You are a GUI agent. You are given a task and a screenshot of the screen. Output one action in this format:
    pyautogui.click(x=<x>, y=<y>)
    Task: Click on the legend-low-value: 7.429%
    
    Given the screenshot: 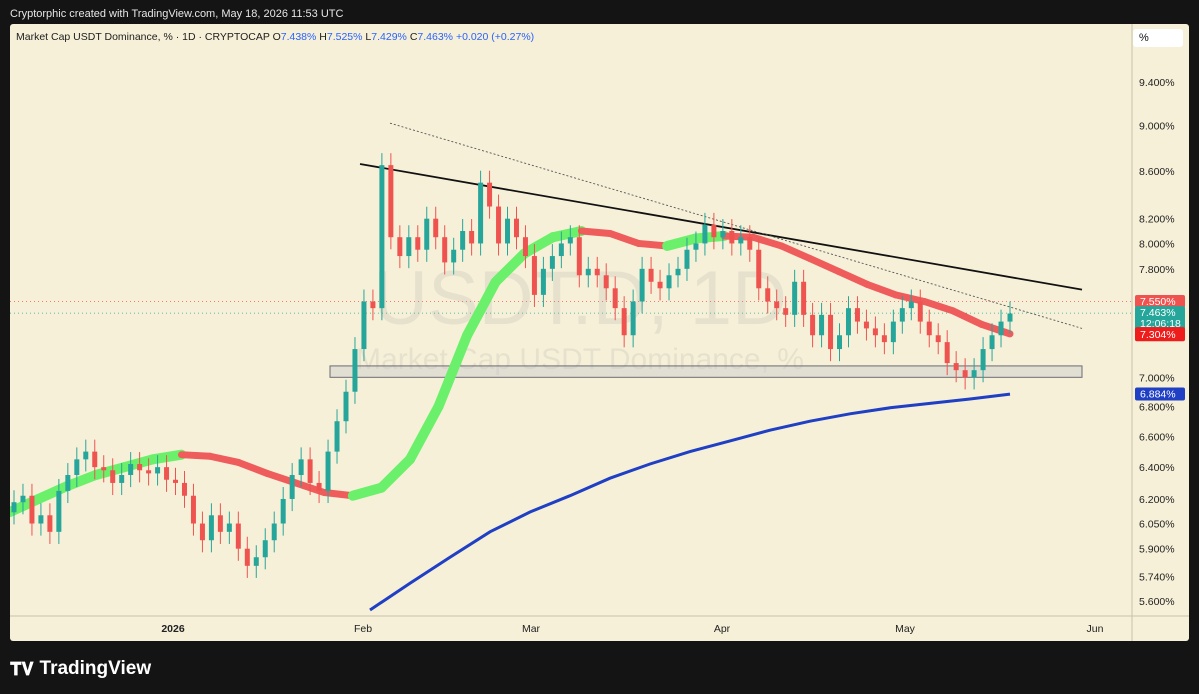 What is the action you would take?
    pyautogui.click(x=389, y=37)
    